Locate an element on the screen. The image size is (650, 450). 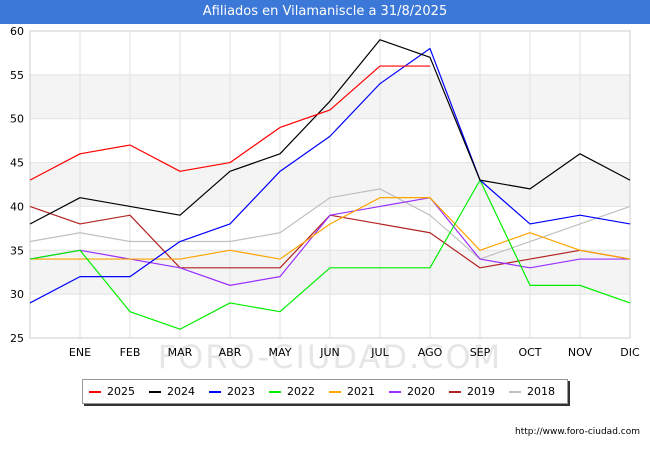
y-tick-label: 25 is located at coordinates (17, 338).